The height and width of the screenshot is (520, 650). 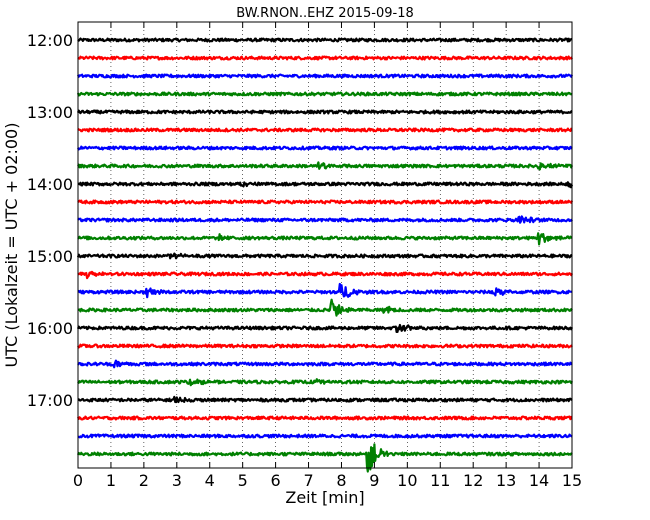 What do you see at coordinates (144, 480) in the screenshot?
I see `x-tick-label: 2` at bounding box center [144, 480].